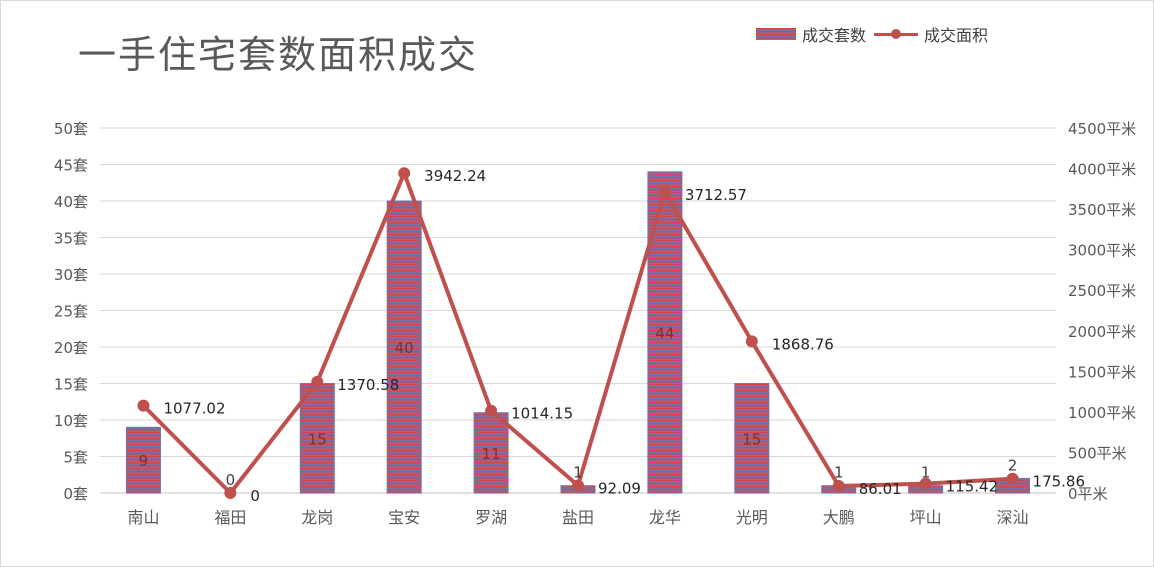 This screenshot has height=567, width=1154. What do you see at coordinates (1013, 465) in the screenshot?
I see `bar-data-label: 2` at bounding box center [1013, 465].